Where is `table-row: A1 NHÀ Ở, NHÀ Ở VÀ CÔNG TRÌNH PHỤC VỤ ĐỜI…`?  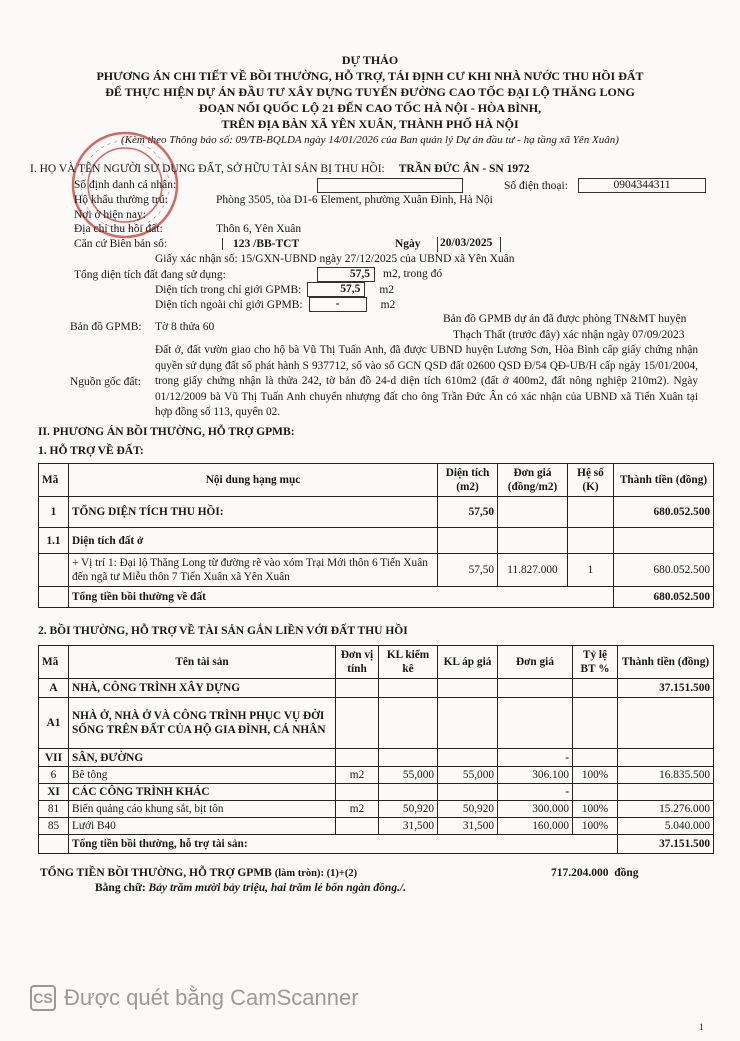
table-row: A1 NHÀ Ở, NHÀ Ở VÀ CÔNG TRÌNH PHỤC VỤ ĐỜI… is located at coordinates (376, 723).